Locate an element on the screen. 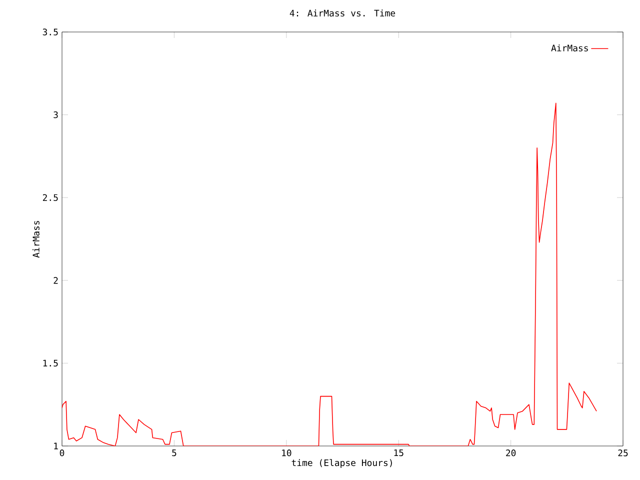 This screenshot has width=640, height=480. y-tick-label: 1 is located at coordinates (56, 446).